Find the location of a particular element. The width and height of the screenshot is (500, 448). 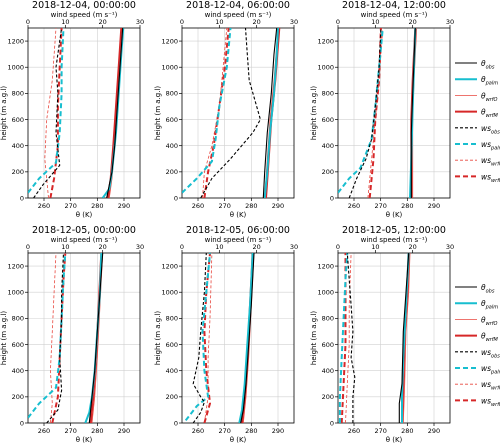

series-line-theta-wrfO is located at coordinates (406, 338).